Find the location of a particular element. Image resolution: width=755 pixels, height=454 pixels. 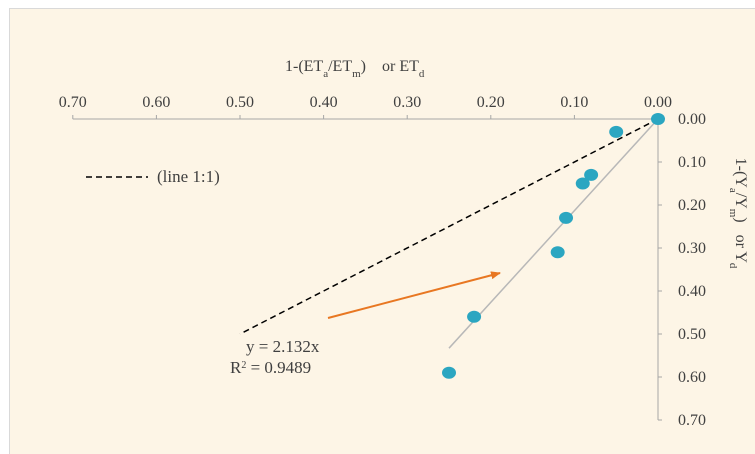

trend-equation: y = 2.132x is located at coordinates (283, 346).